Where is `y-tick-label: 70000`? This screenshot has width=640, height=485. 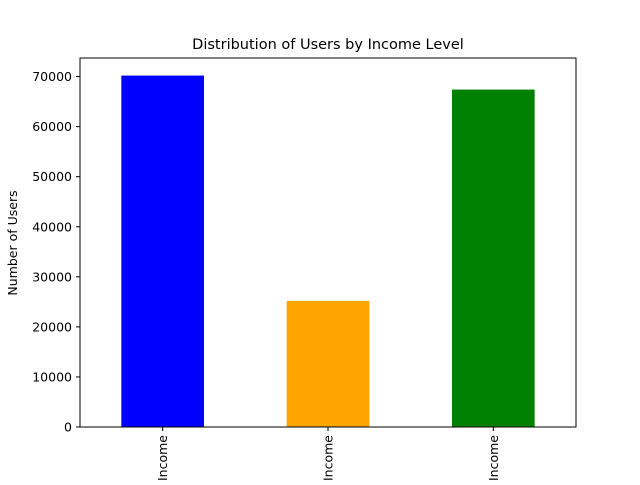
y-tick-label: 70000 is located at coordinates (52, 76).